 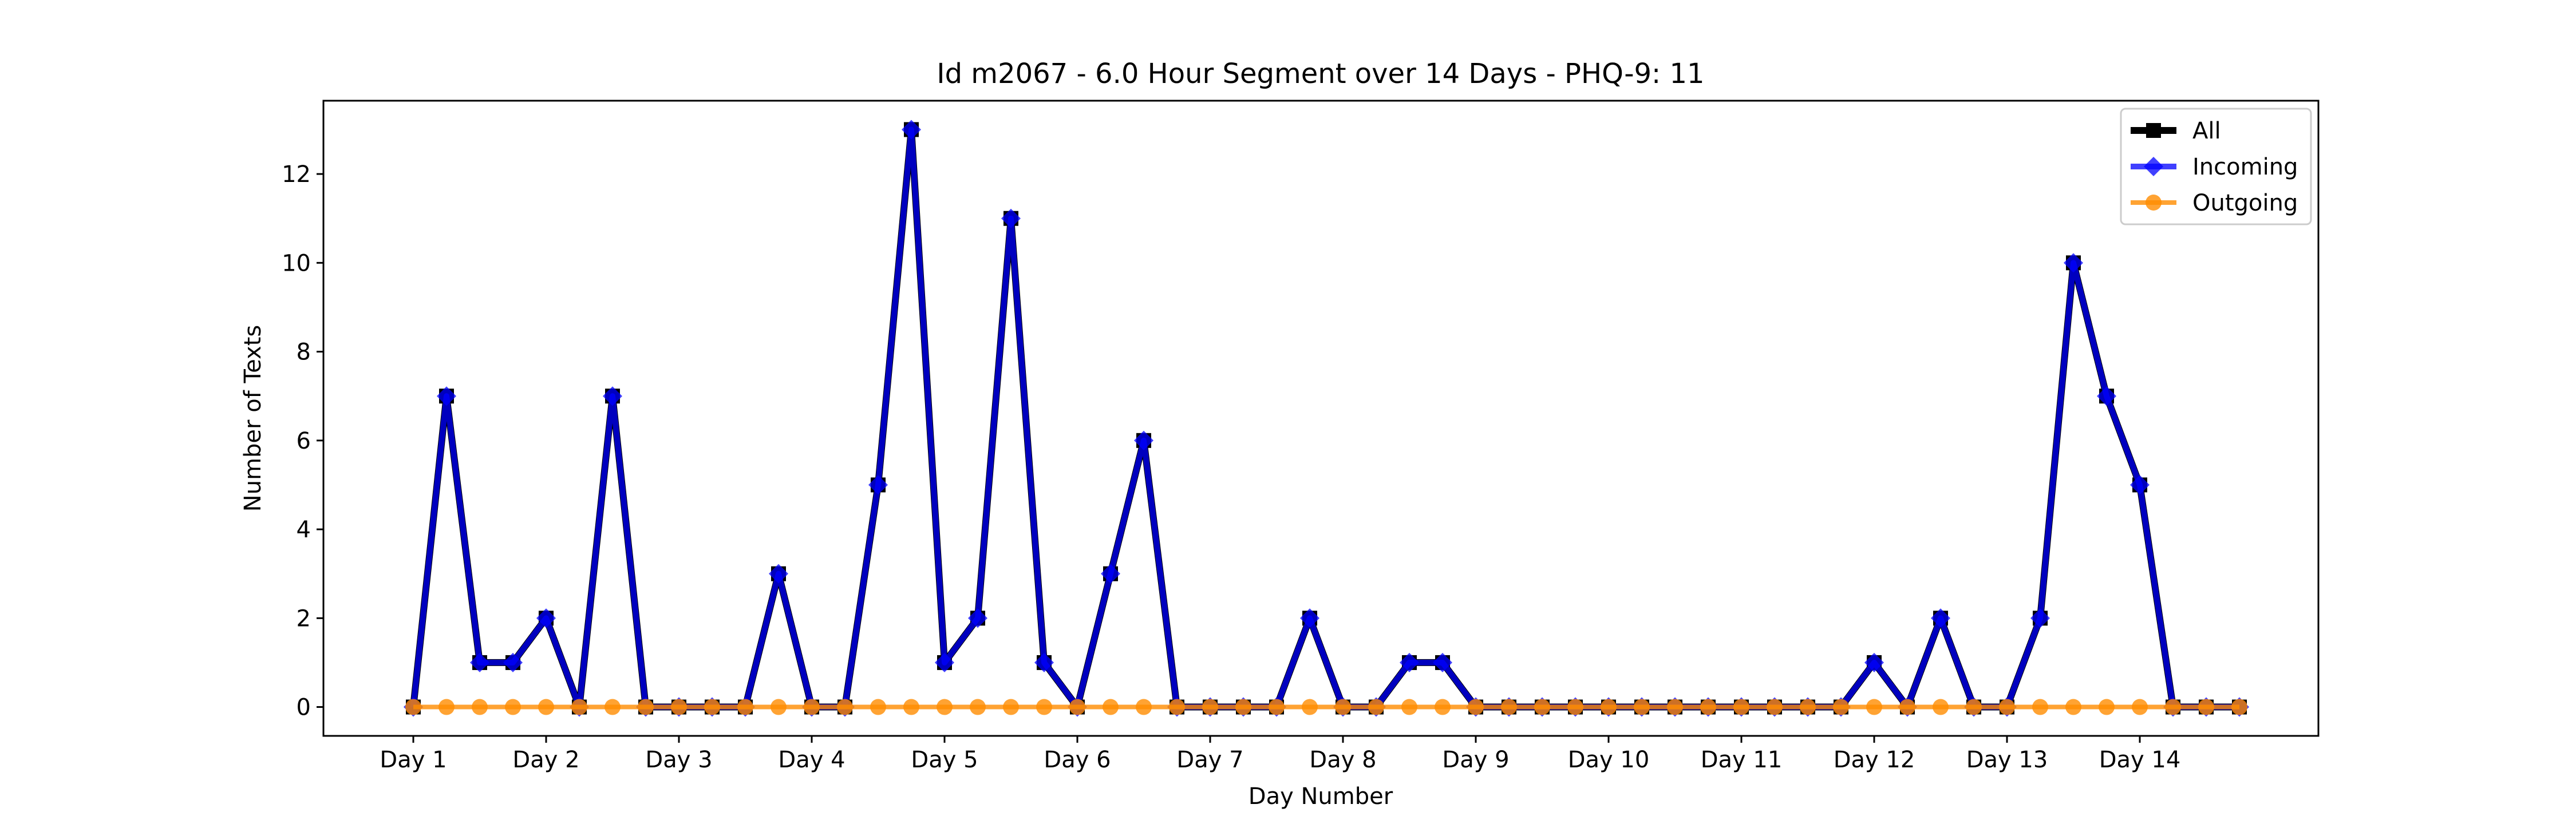 What do you see at coordinates (304, 352) in the screenshot?
I see `y-tick-label: 8` at bounding box center [304, 352].